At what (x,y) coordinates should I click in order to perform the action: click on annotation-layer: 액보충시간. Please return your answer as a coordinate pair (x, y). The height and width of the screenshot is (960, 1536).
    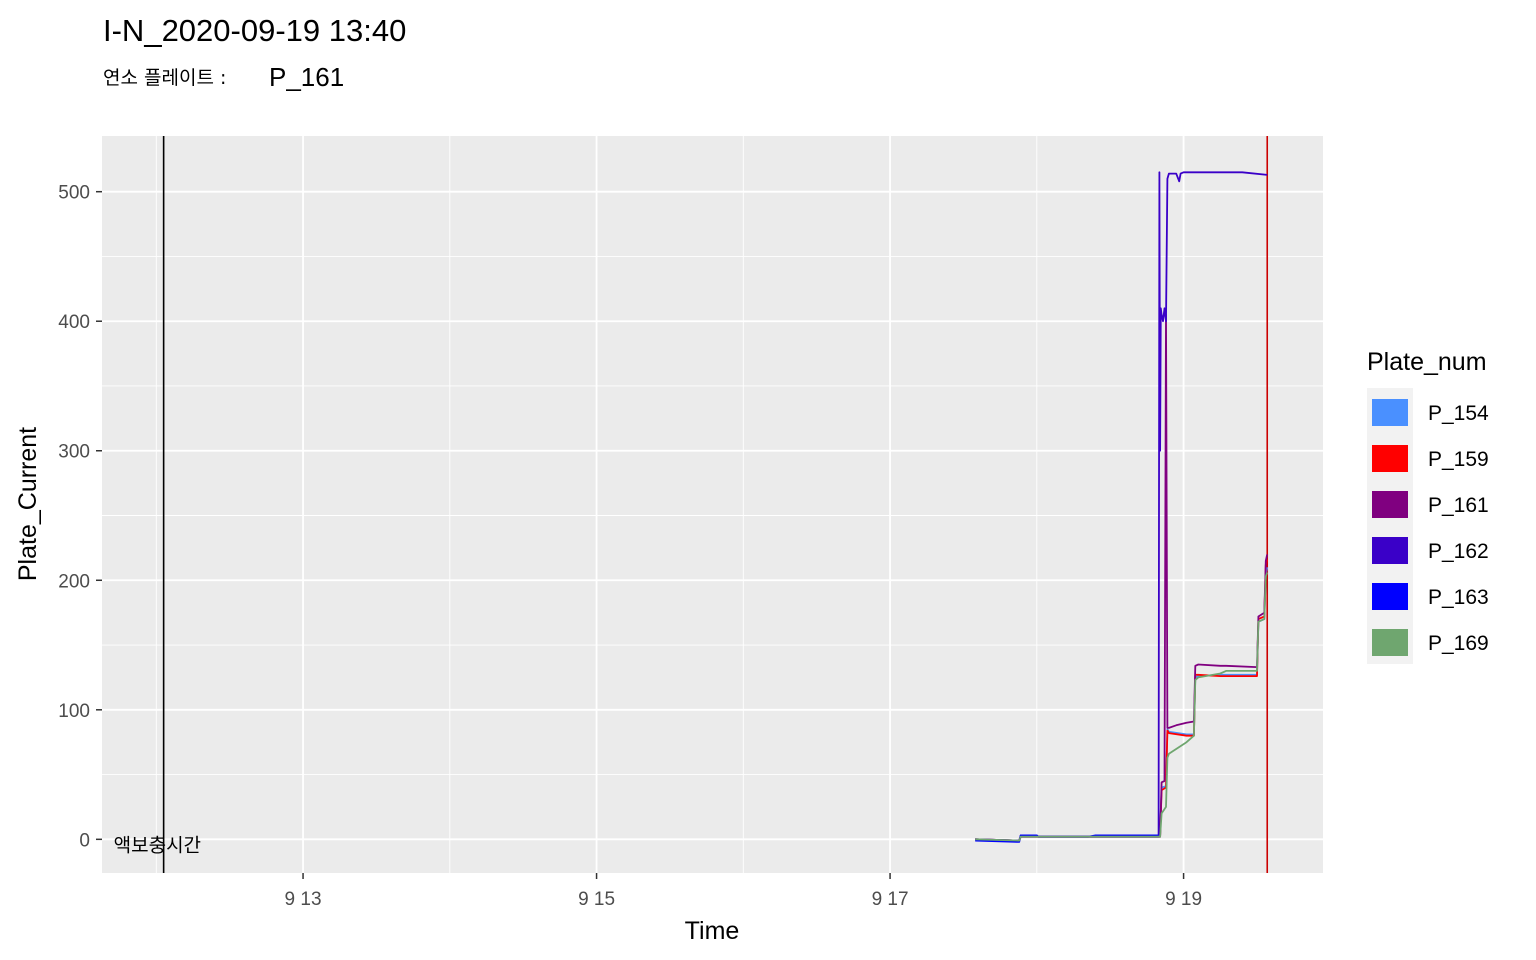
    Looking at the image, I should click on (157, 845).